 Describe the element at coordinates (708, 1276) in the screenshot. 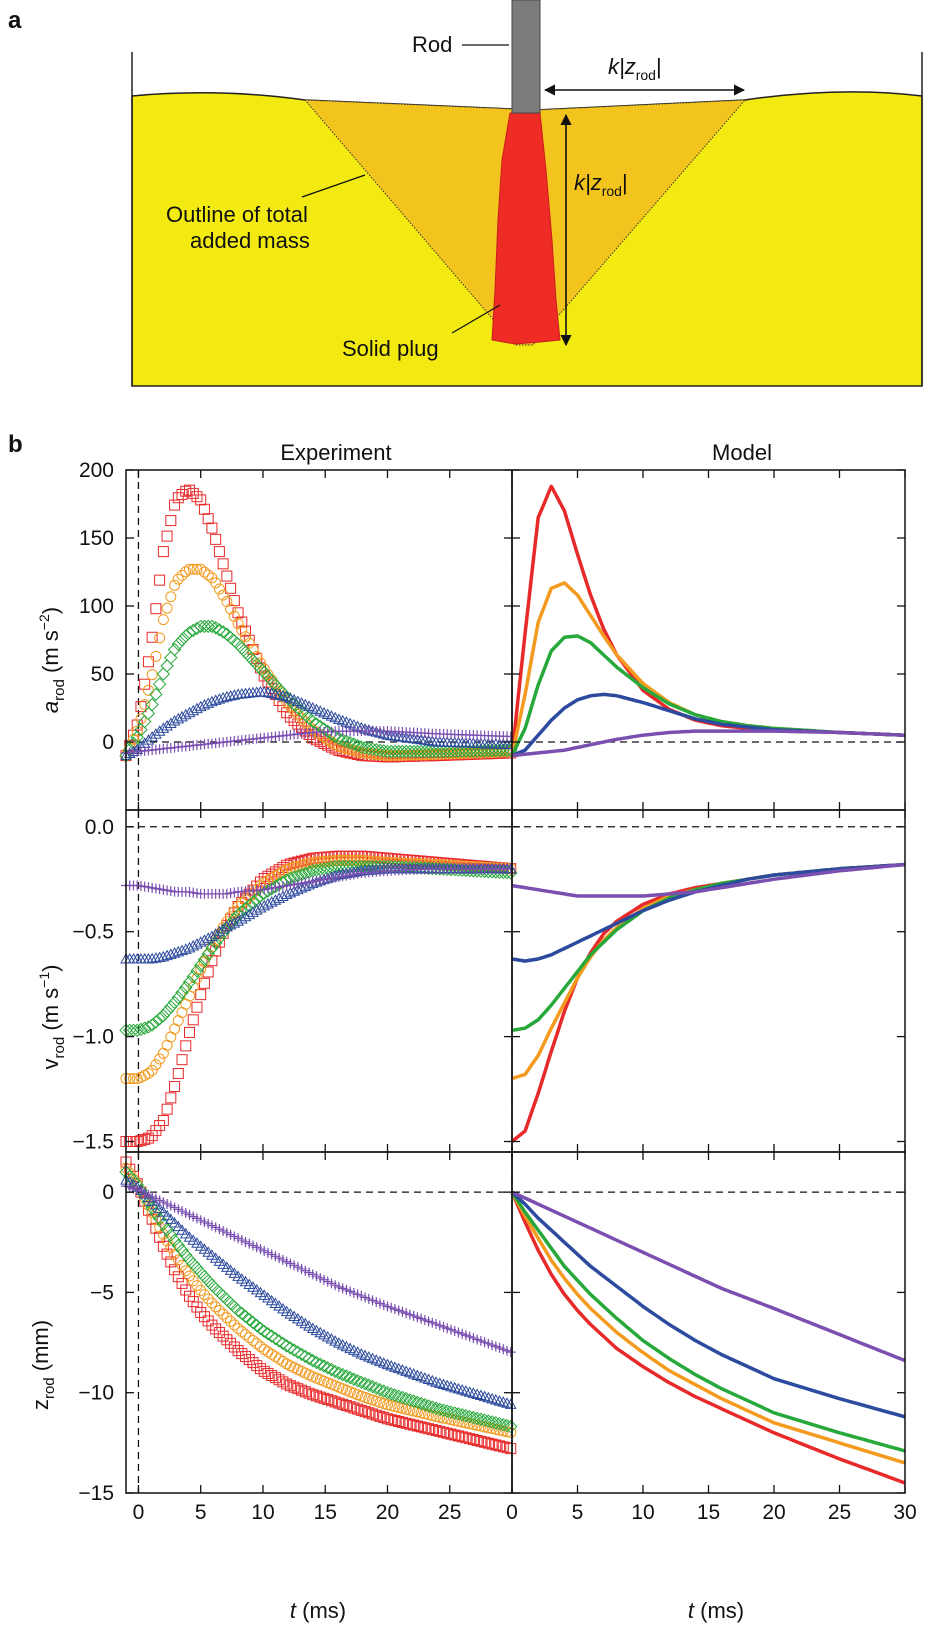

I see `series-purple` at that location.